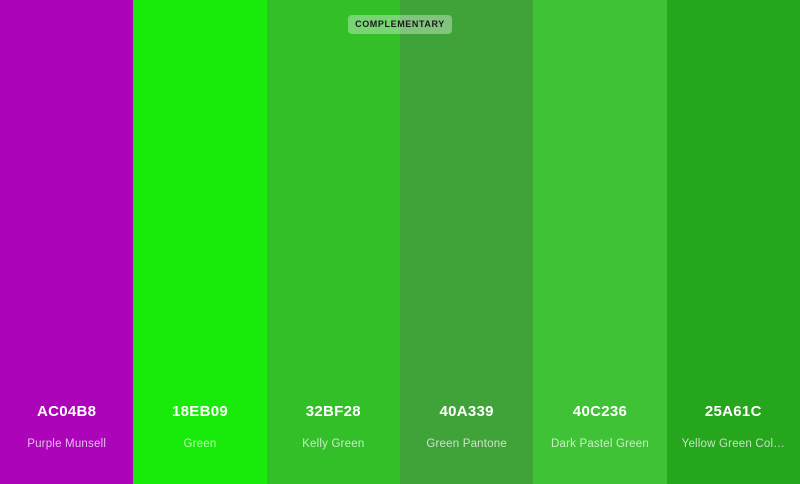  What do you see at coordinates (333, 411) in the screenshot?
I see `swatch-hex: 32BF28` at bounding box center [333, 411].